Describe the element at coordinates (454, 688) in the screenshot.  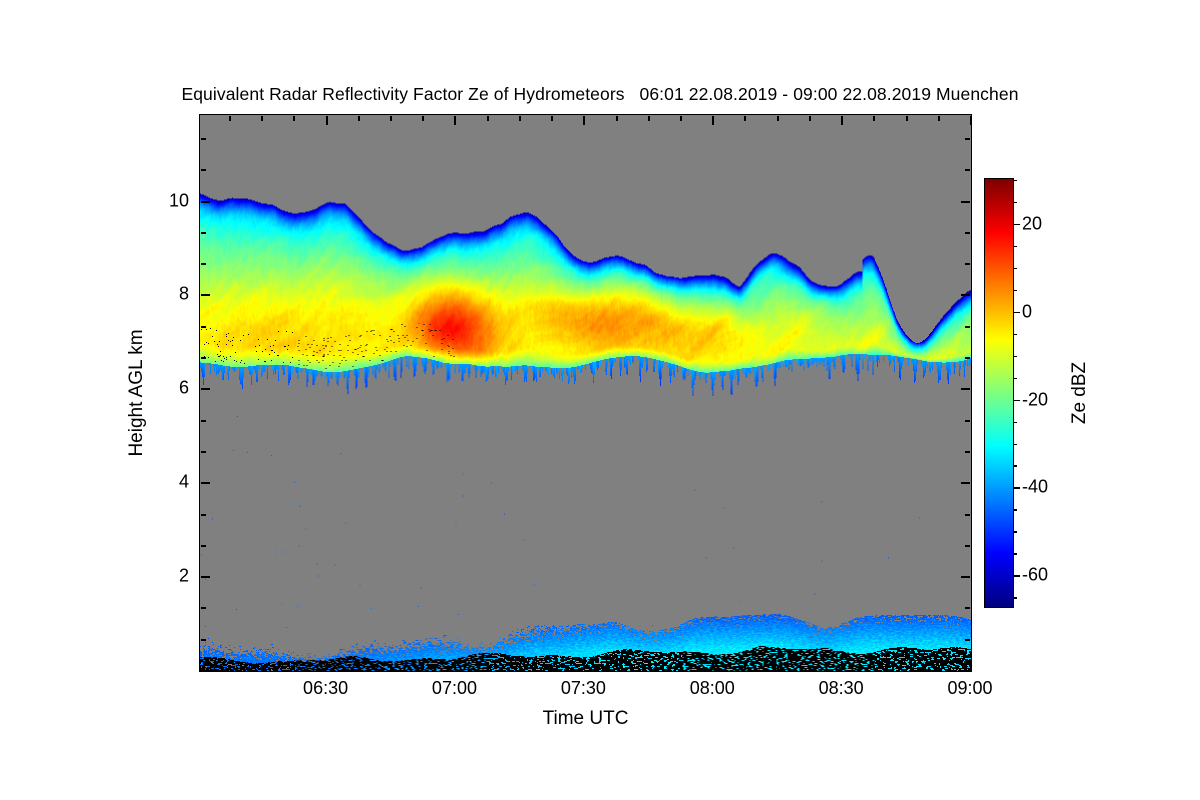
I see `x-tick-label: 07:00` at that location.